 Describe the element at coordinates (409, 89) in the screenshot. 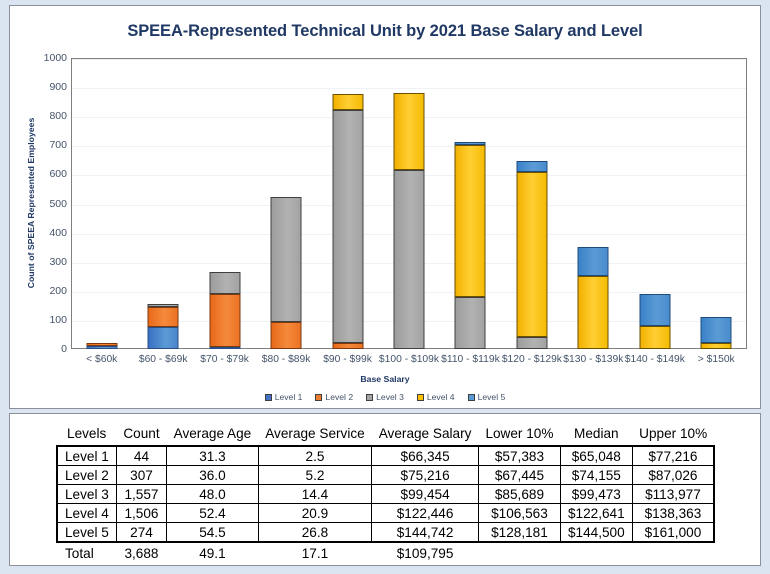

I see `gridline` at that location.